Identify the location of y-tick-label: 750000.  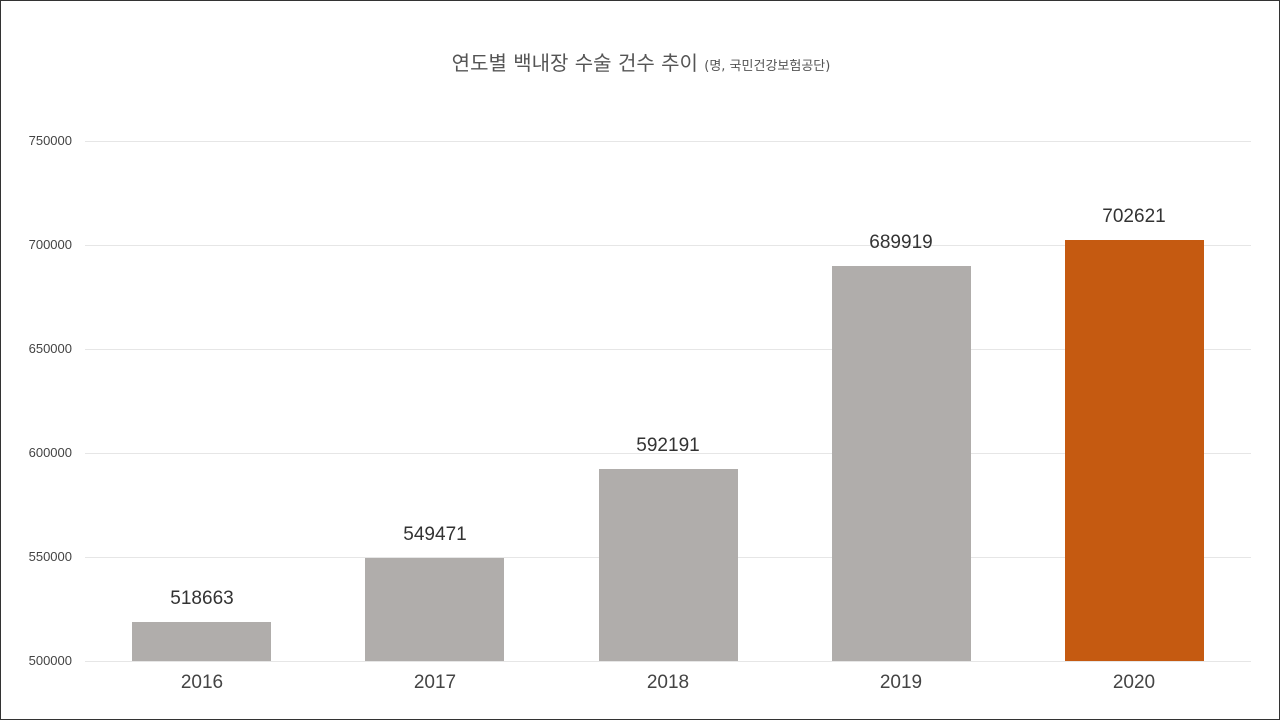
(50, 140).